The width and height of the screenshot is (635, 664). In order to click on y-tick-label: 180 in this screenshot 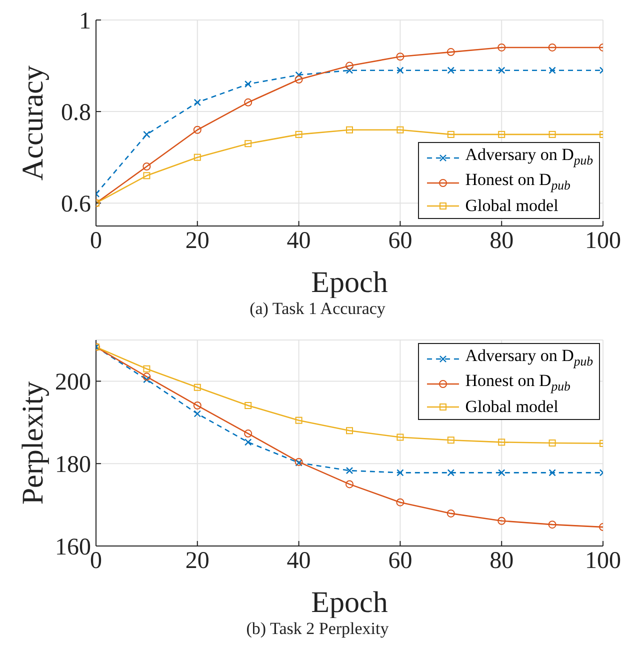, I will do `click(73, 465)`.